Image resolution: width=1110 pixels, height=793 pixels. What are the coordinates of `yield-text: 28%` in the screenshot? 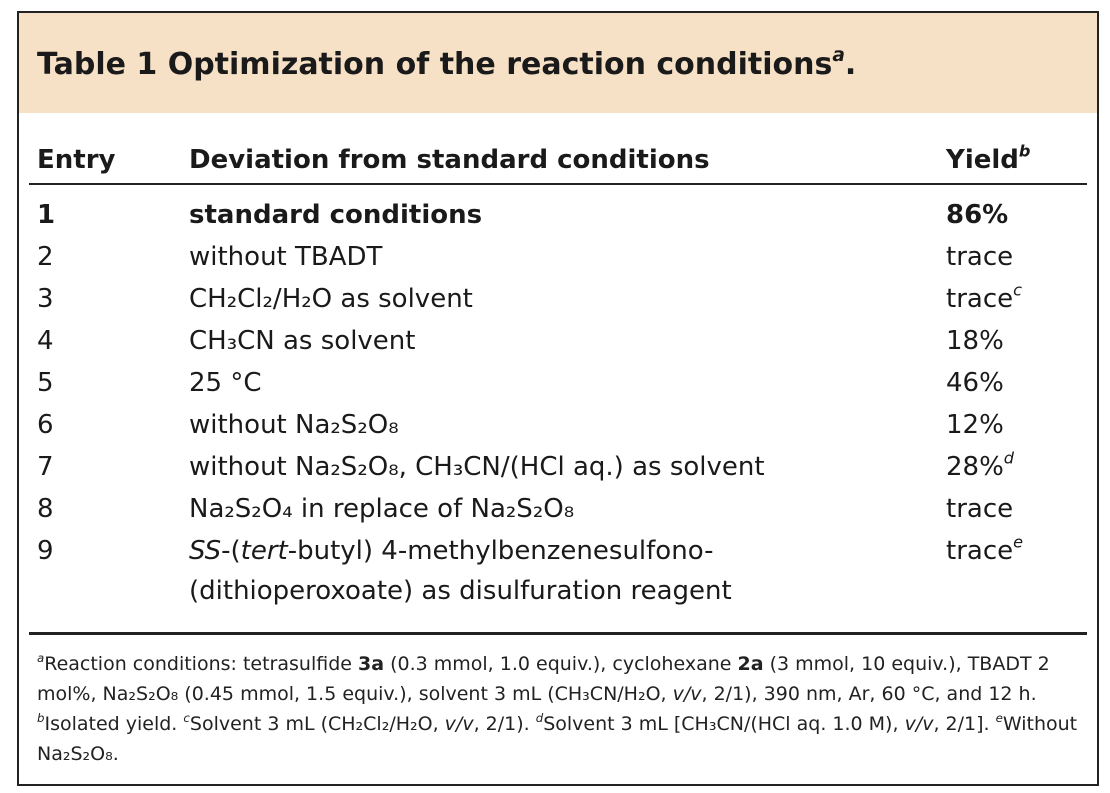 It's located at (975, 467).